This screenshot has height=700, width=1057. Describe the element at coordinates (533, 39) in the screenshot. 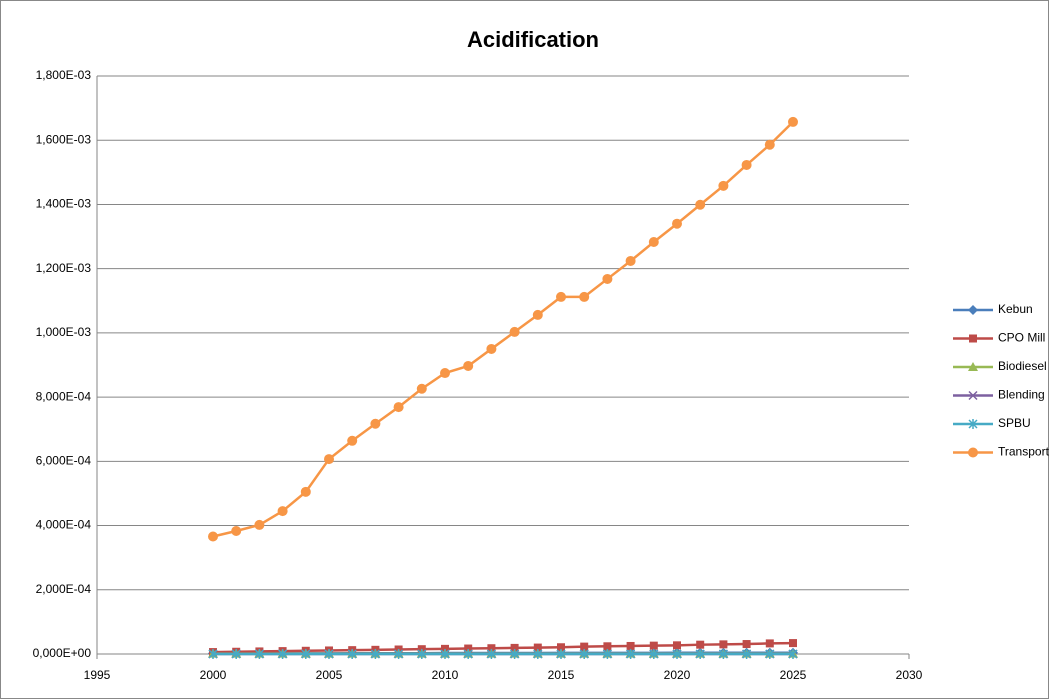

I see `chart-title: Acidification` at that location.